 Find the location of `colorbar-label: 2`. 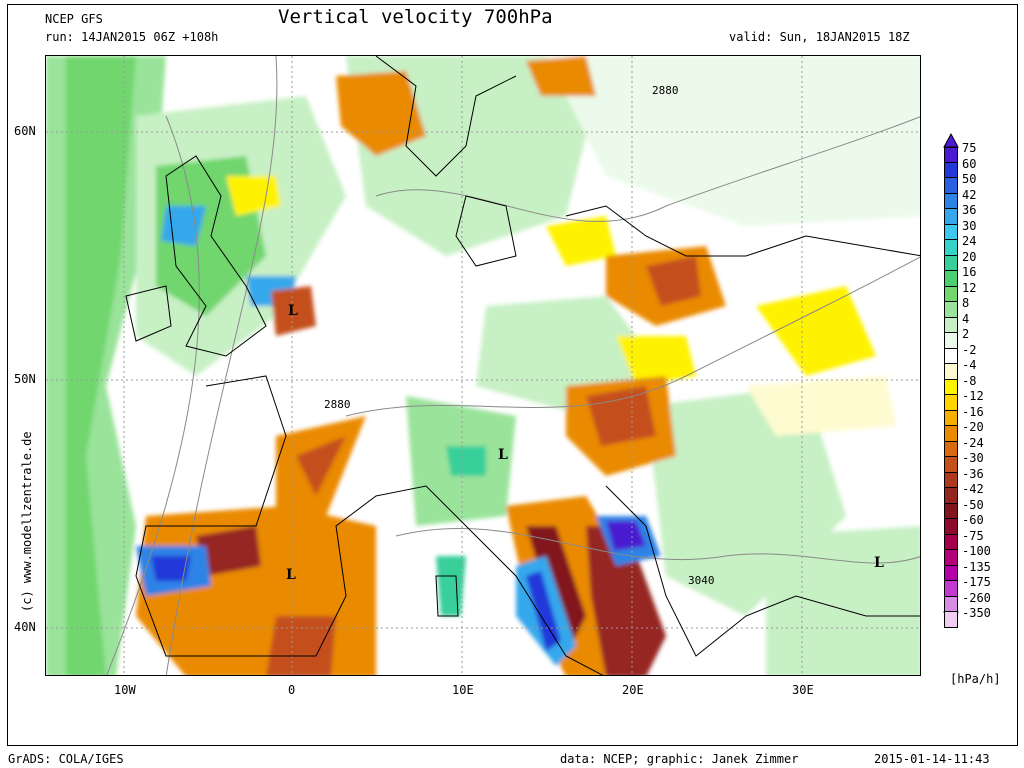

colorbar-label: 2 is located at coordinates (966, 334).